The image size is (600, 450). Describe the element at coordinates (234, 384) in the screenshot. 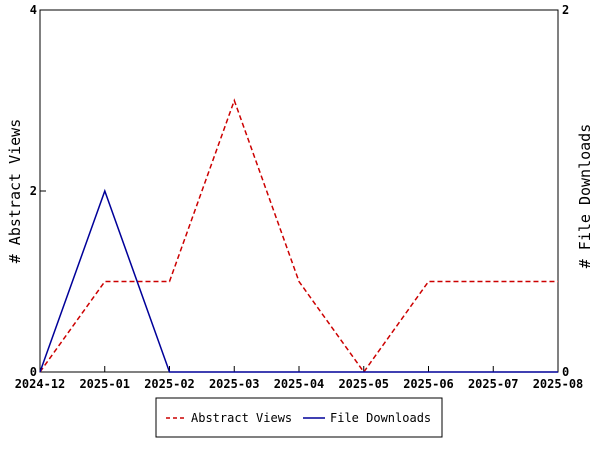

I see `x-tick-label-2025-03: 2025-03` at that location.